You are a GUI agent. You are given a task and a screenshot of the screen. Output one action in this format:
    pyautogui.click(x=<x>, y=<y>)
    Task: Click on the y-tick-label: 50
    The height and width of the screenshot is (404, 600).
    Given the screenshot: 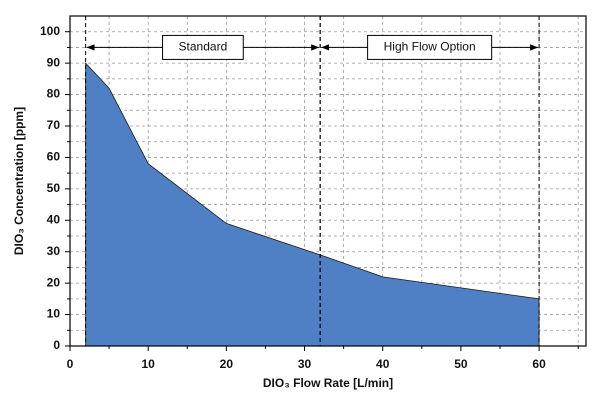 What is the action you would take?
    pyautogui.click(x=54, y=188)
    